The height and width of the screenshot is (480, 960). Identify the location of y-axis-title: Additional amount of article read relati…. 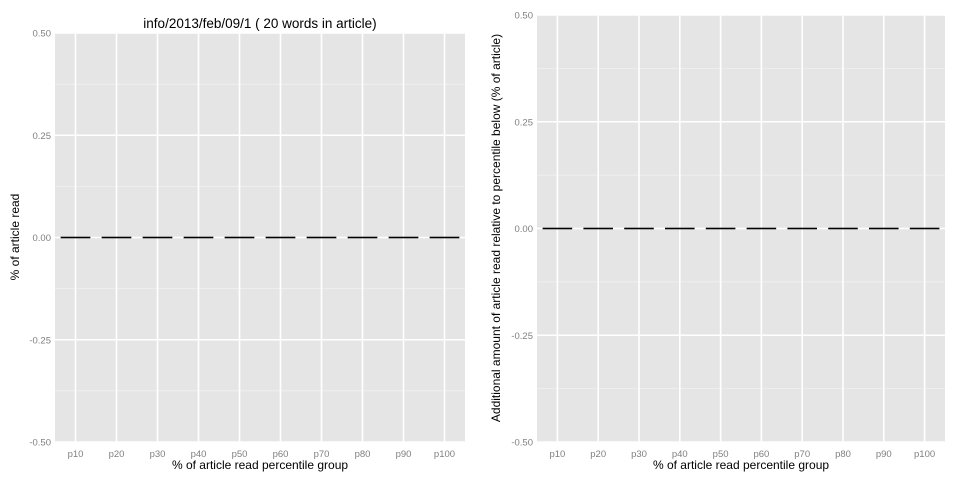
(496, 228).